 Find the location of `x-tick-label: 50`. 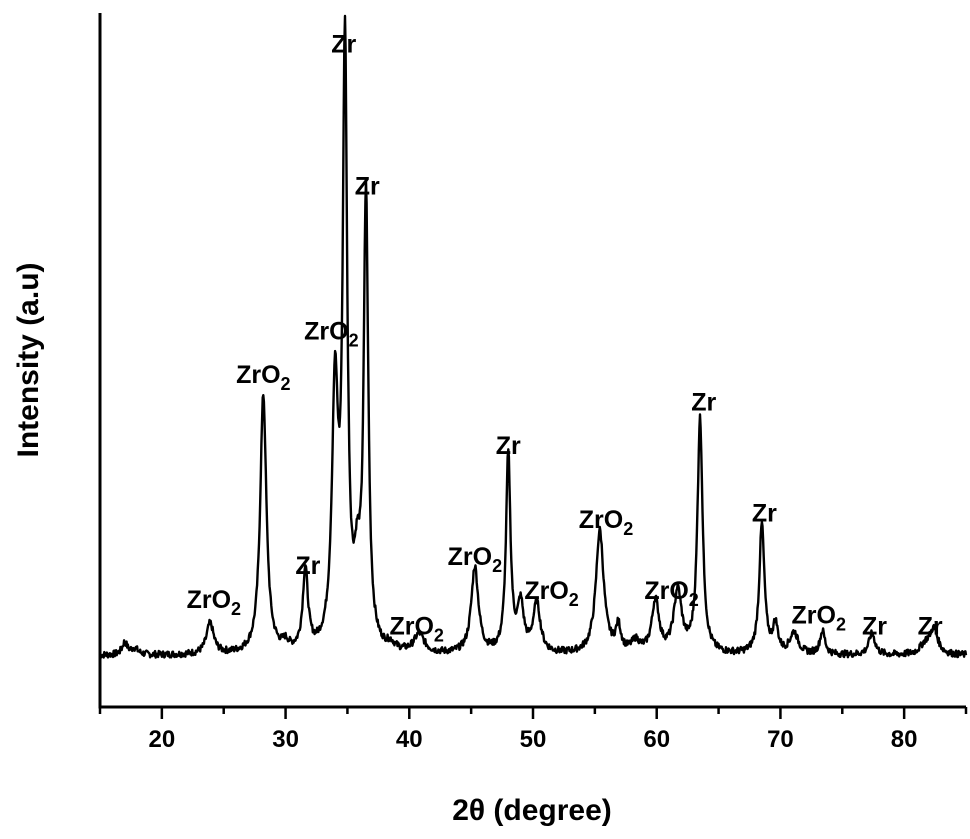

x-tick-label: 50 is located at coordinates (533, 739).